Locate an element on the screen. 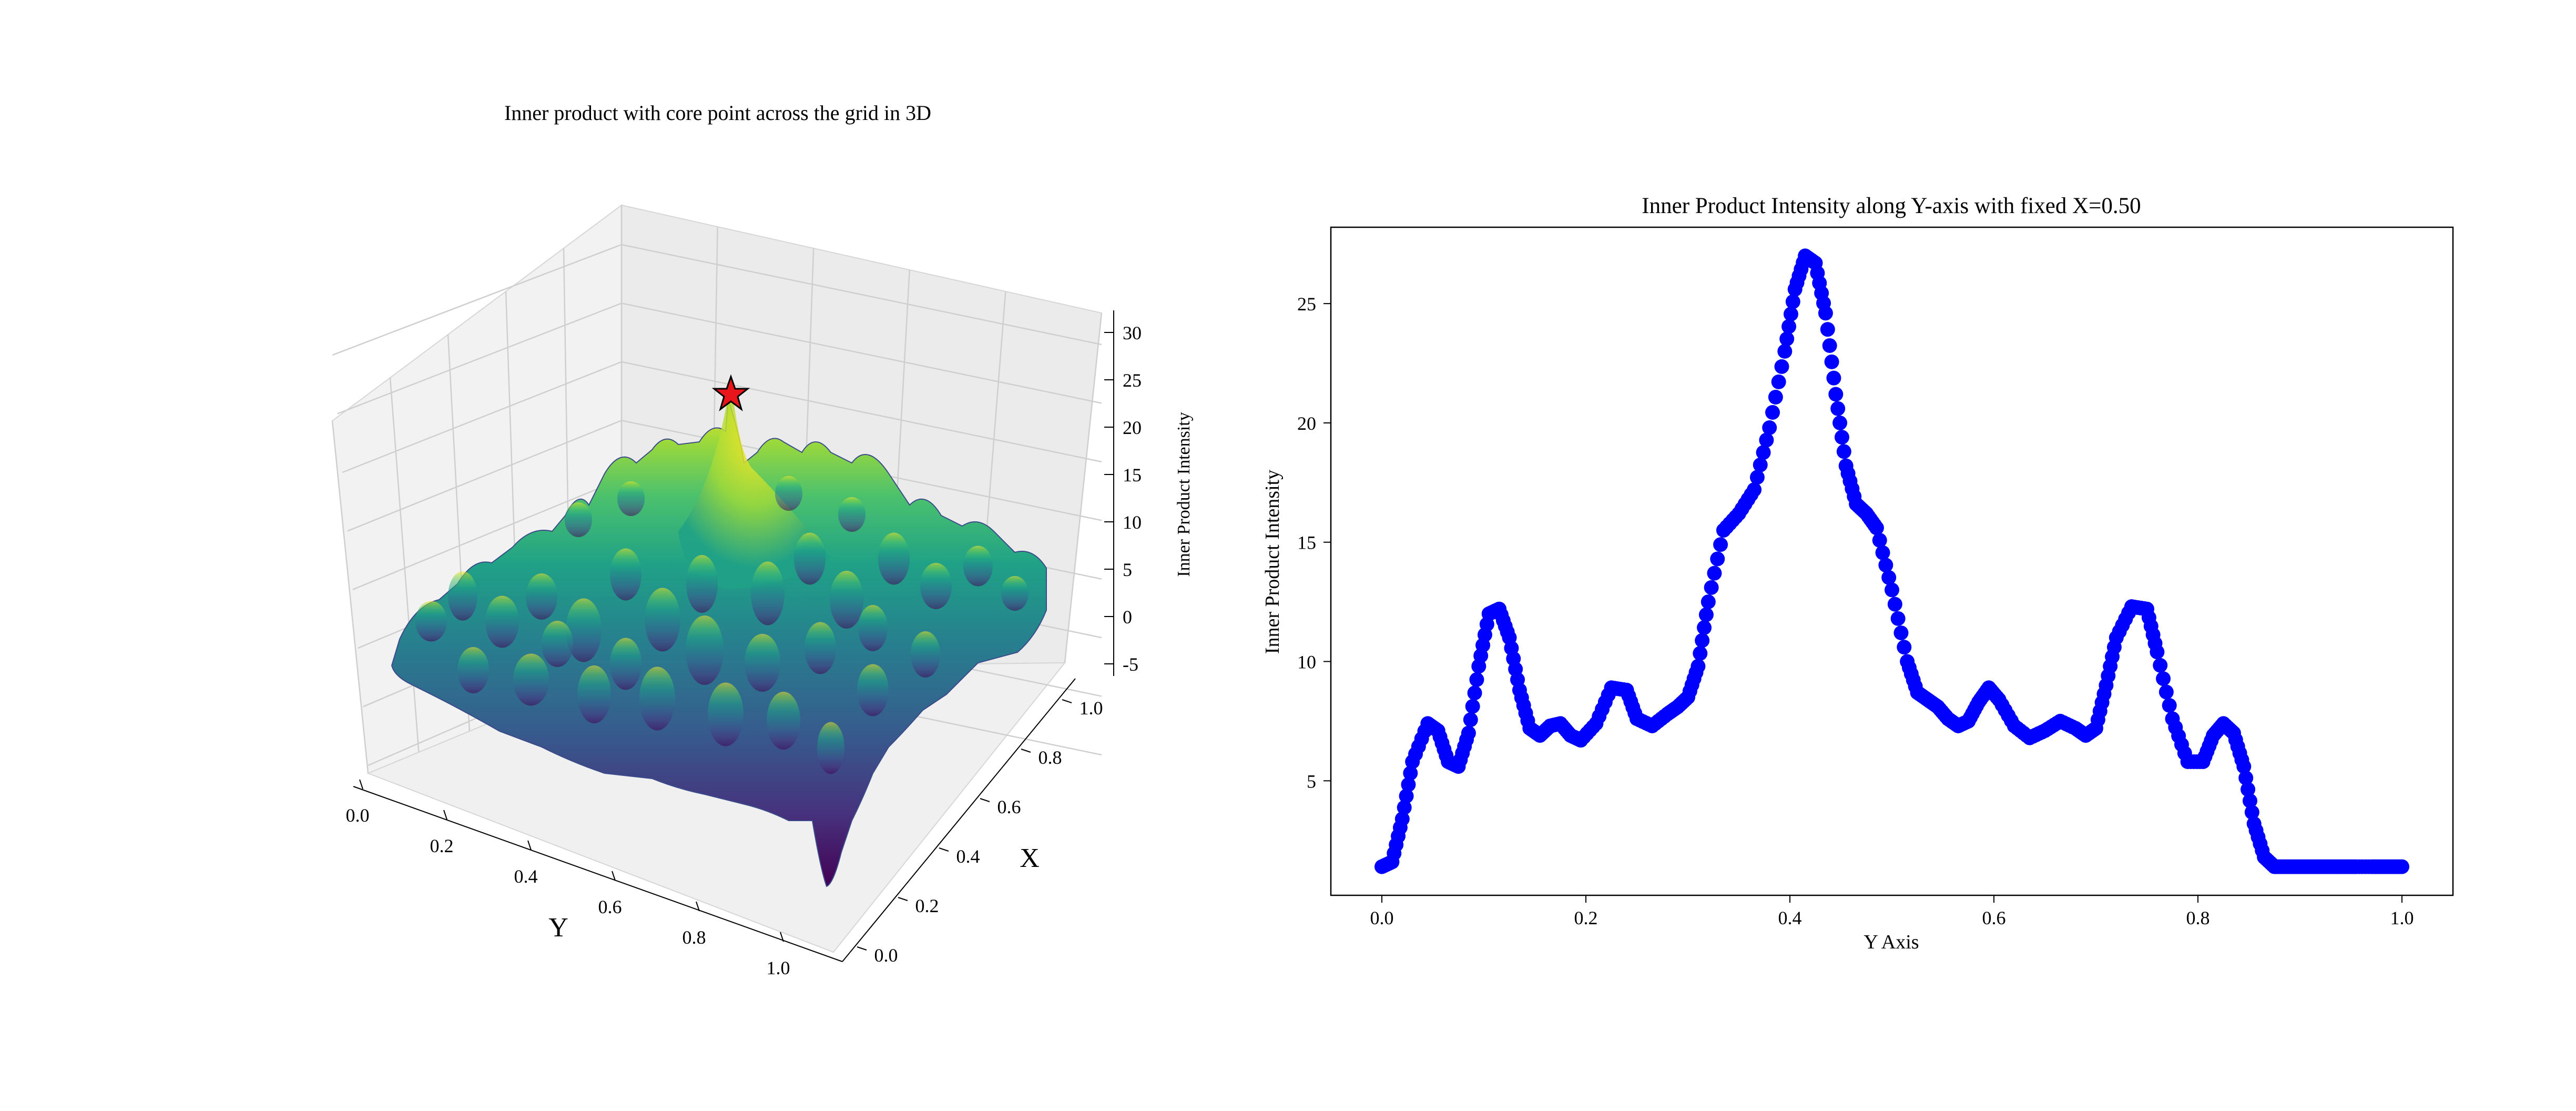  x-tick-label-3d: 0.6 is located at coordinates (1009, 806).